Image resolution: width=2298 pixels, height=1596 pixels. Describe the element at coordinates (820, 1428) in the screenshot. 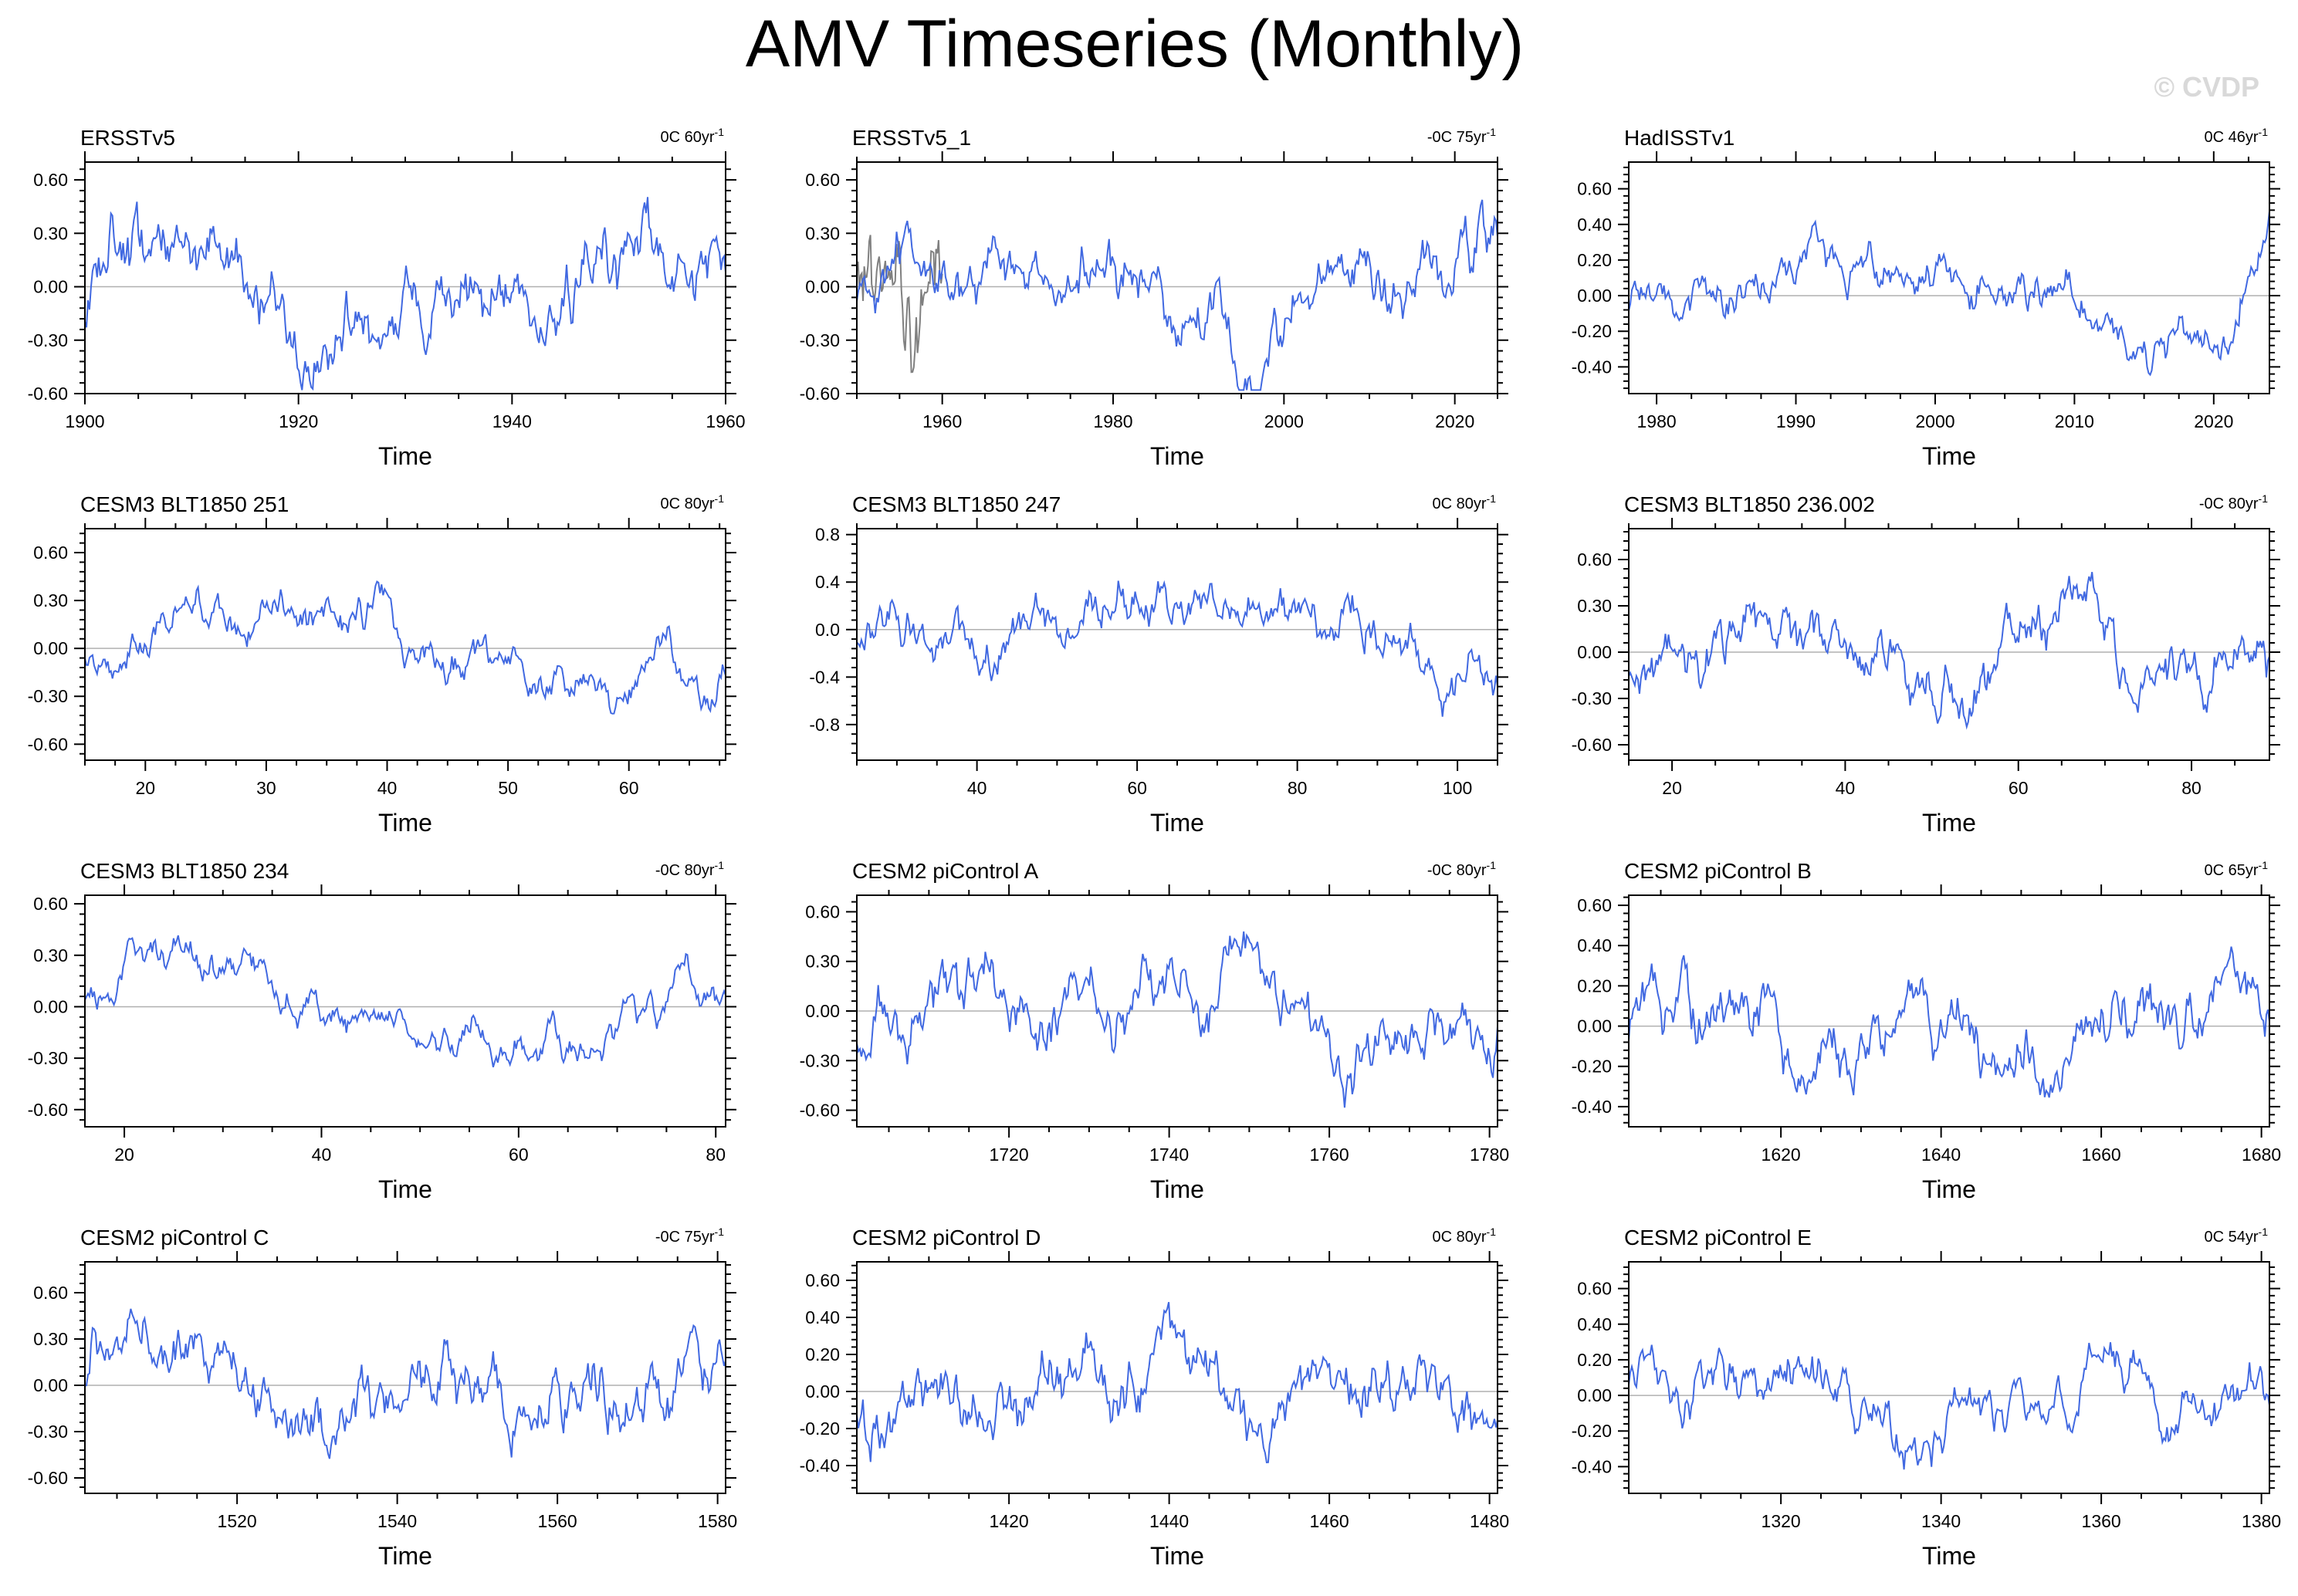

I see `y-tick-label: -0.20` at that location.